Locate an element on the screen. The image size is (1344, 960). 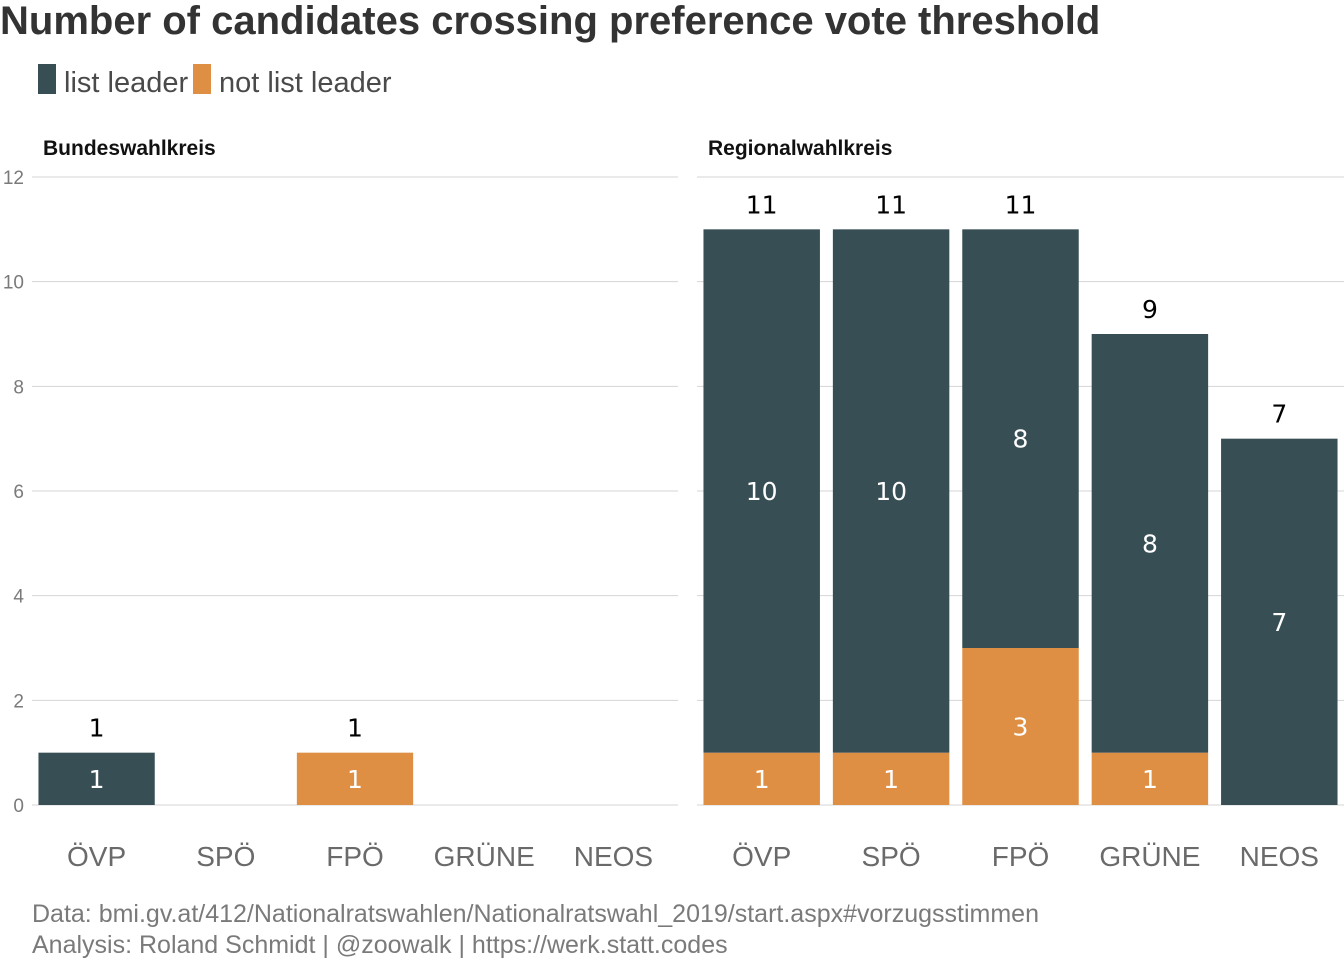
bar-value-label: 7 is located at coordinates (1279, 622).